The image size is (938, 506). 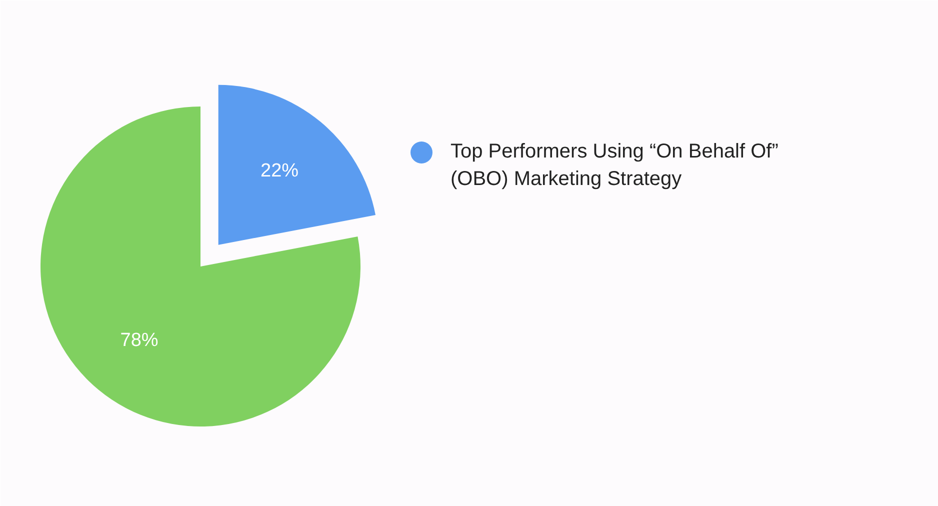 I want to click on data-label: 22%, so click(x=279, y=171).